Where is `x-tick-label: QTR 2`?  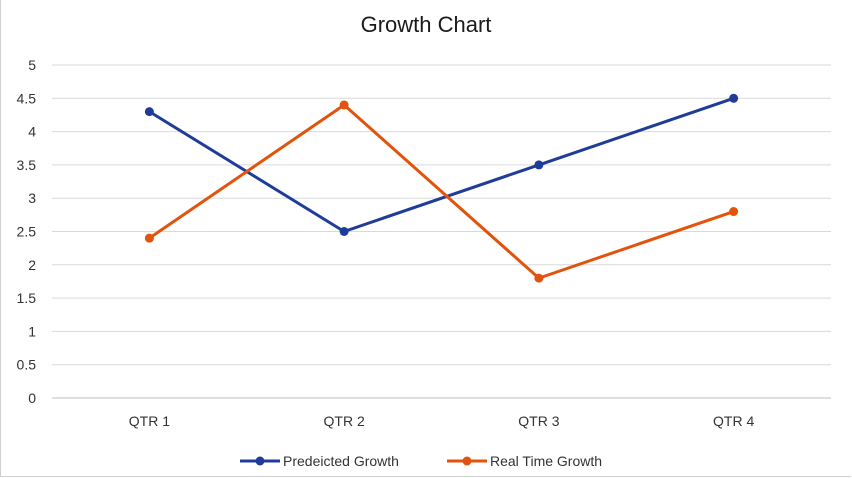 x-tick-label: QTR 2 is located at coordinates (344, 421).